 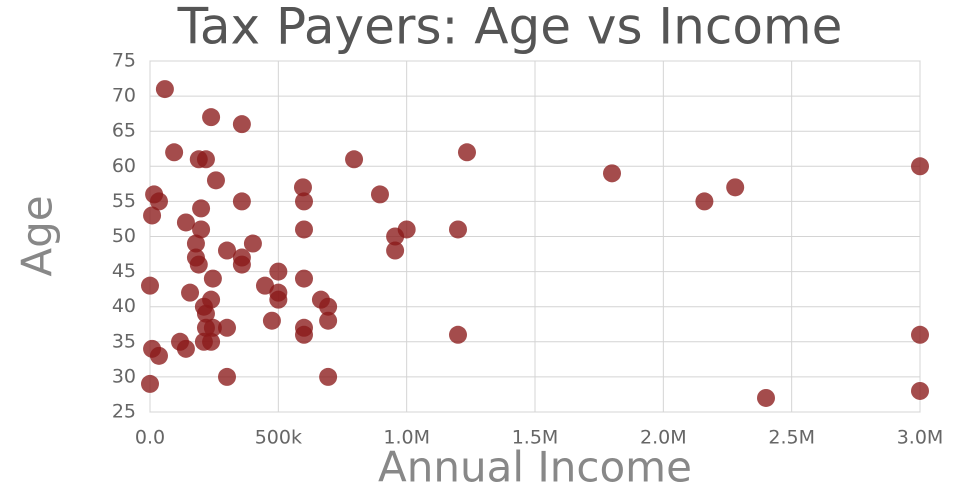 I want to click on y-tick-label: 45, so click(x=124, y=271).